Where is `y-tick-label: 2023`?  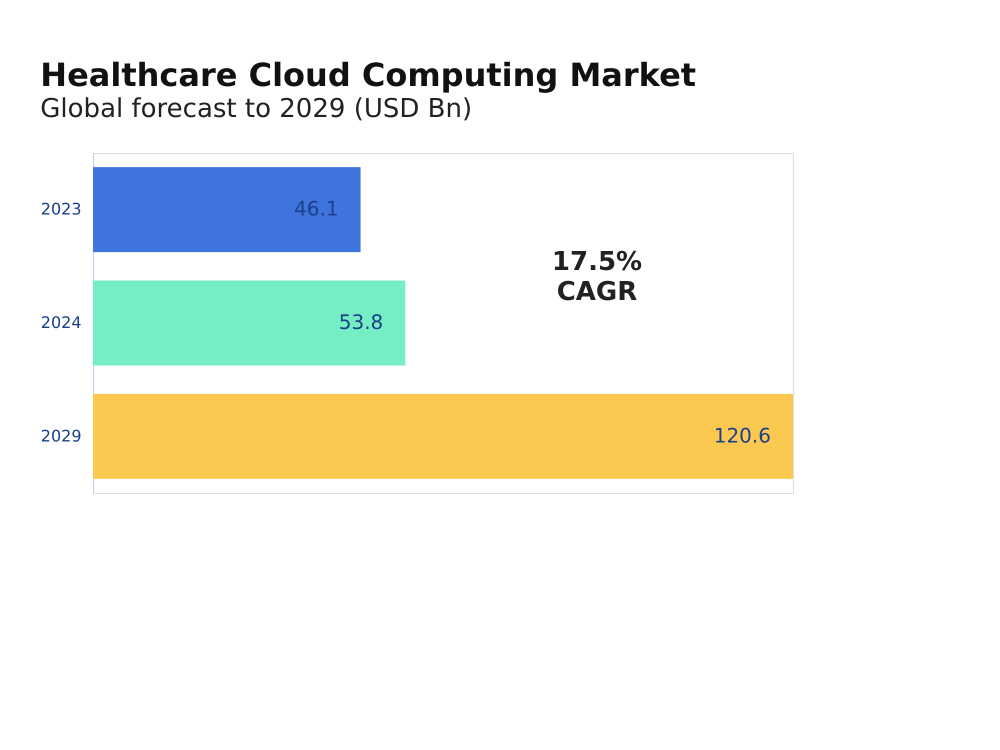
y-tick-label: 2023 is located at coordinates (61, 209).